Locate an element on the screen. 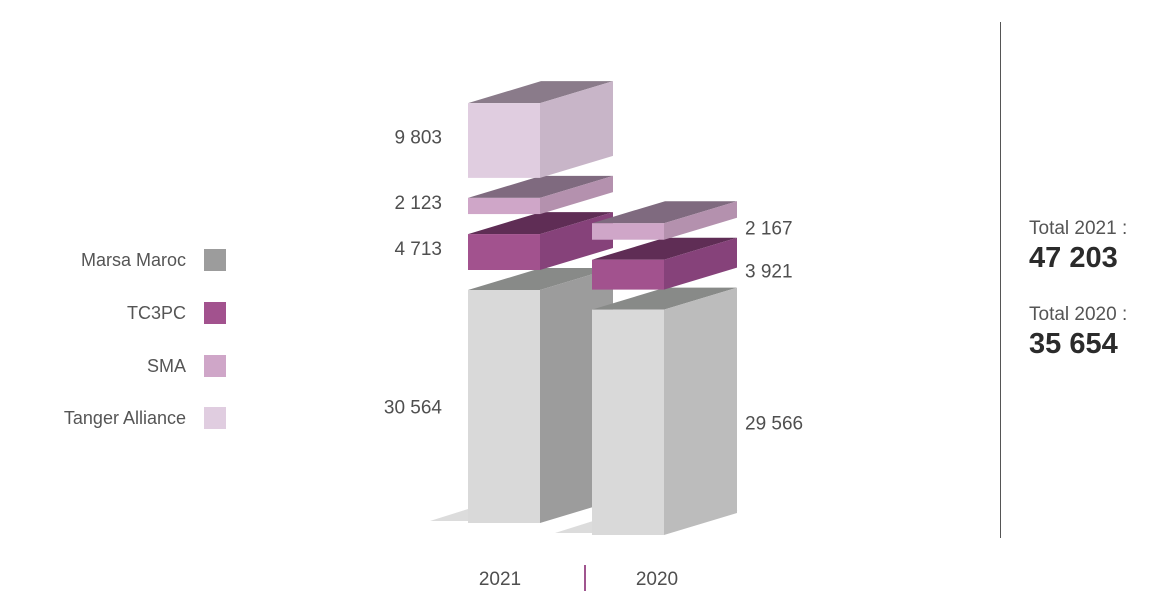 The width and height of the screenshot is (1166, 604). total-2021: Total 2021 : 47 203 is located at coordinates (1078, 246).